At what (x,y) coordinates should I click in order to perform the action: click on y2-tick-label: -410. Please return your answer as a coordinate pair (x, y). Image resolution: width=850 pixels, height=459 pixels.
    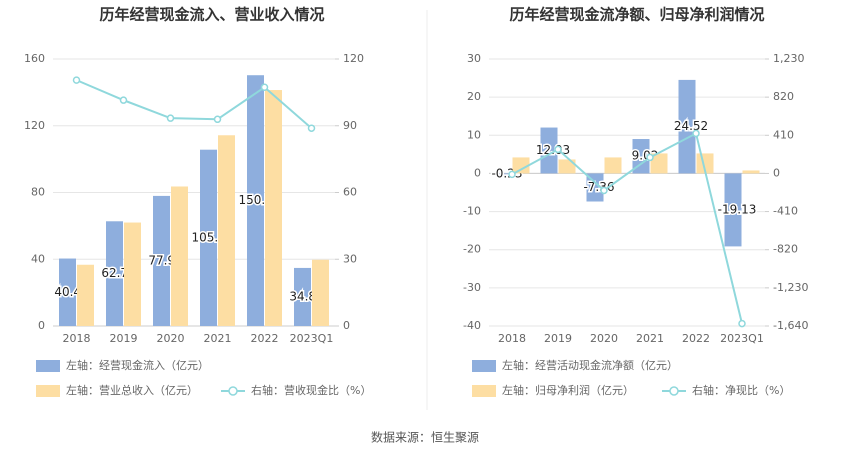
    Looking at the image, I should click on (785, 211).